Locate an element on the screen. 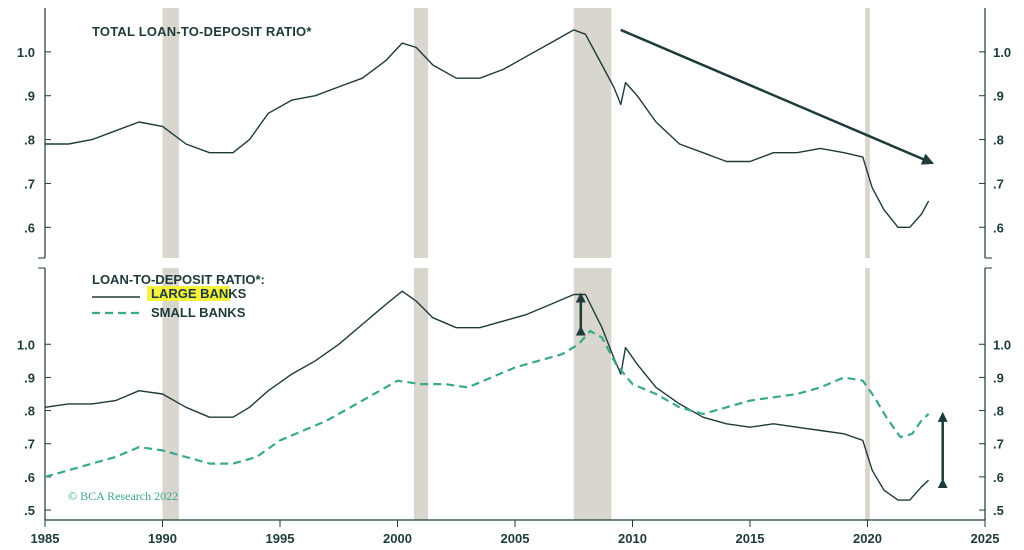  bottom-ytick-label-right: 1.0 is located at coordinates (1002, 344).